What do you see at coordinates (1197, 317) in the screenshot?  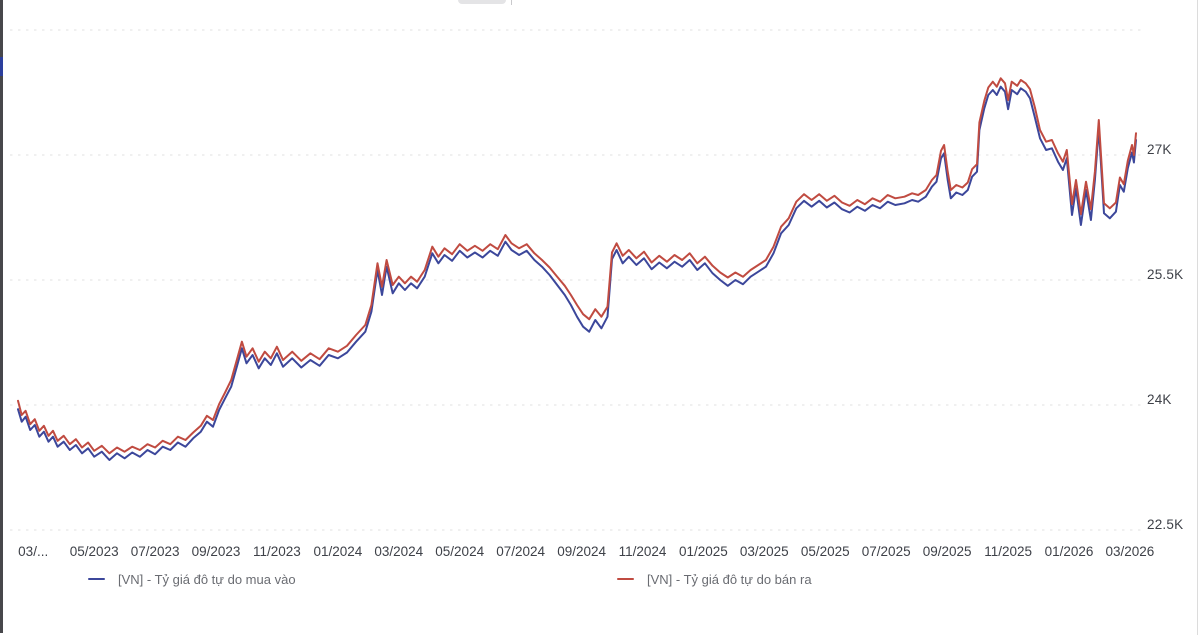 I see `window-right-border` at bounding box center [1197, 317].